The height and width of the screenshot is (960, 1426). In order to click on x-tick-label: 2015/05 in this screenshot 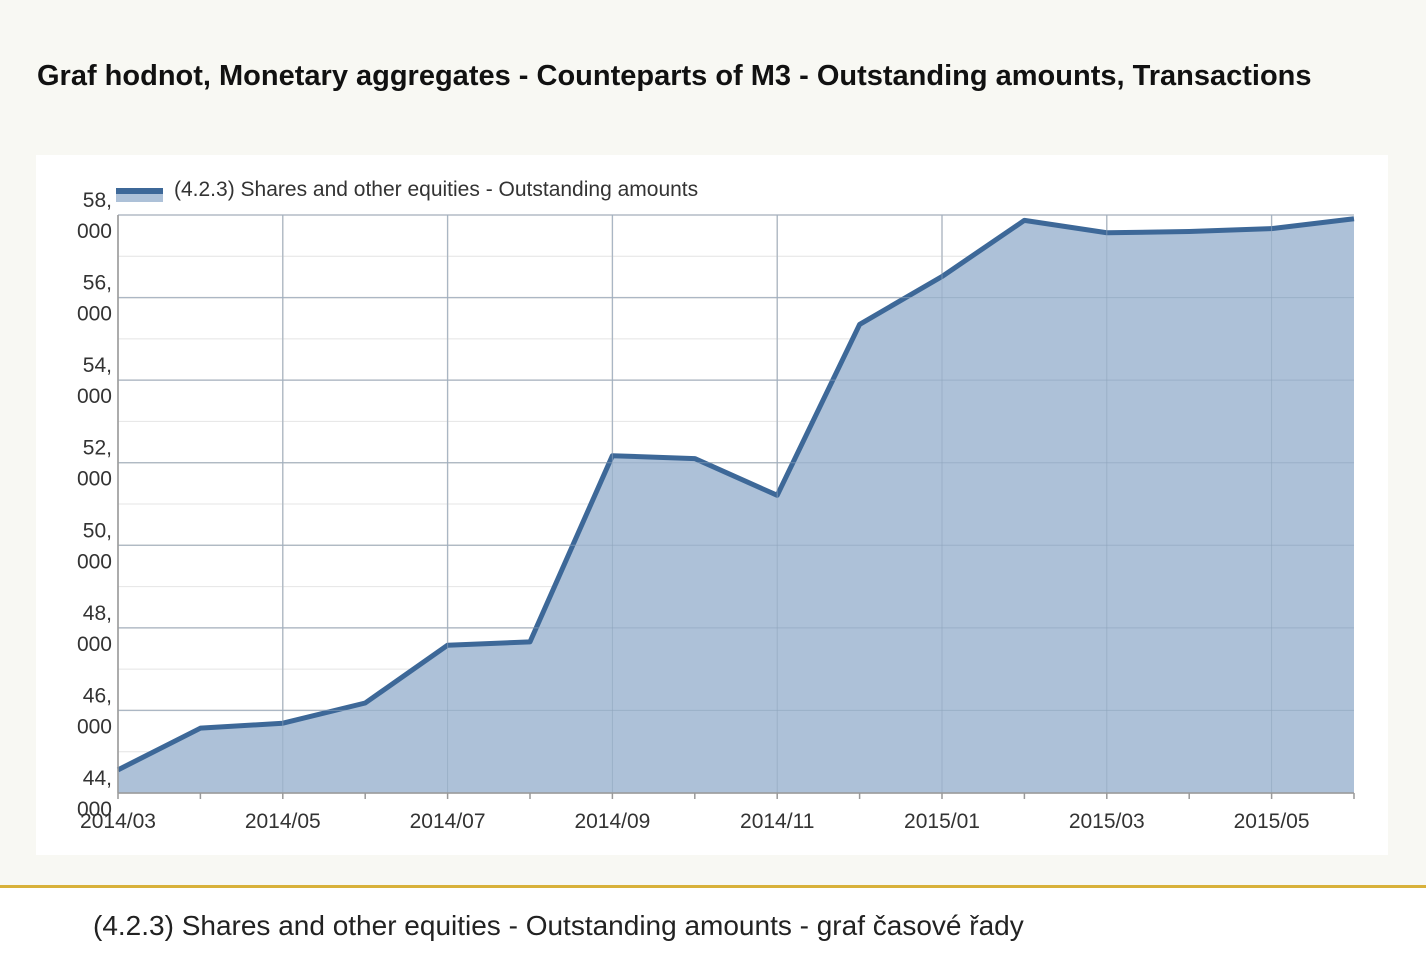, I will do `click(1272, 821)`.